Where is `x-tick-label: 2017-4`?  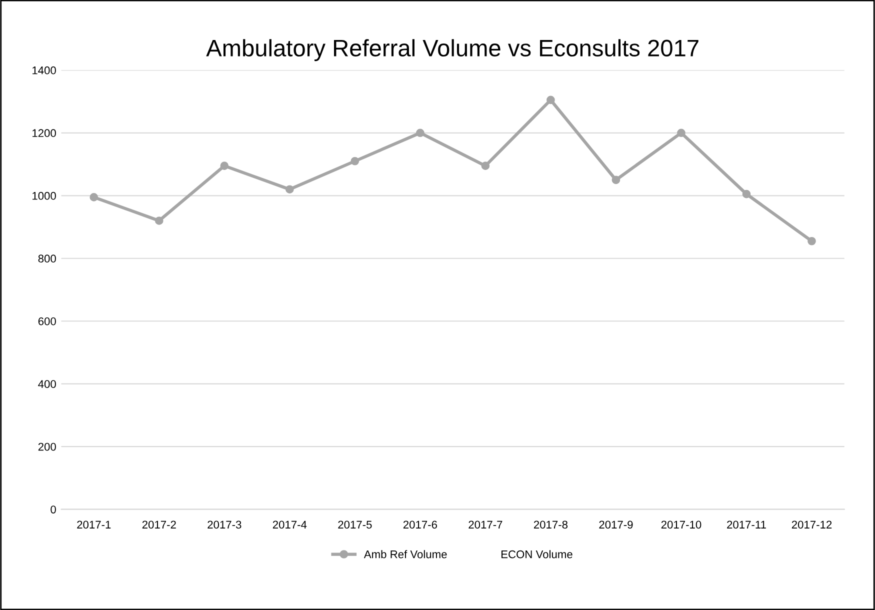
x-tick-label: 2017-4 is located at coordinates (289, 524).